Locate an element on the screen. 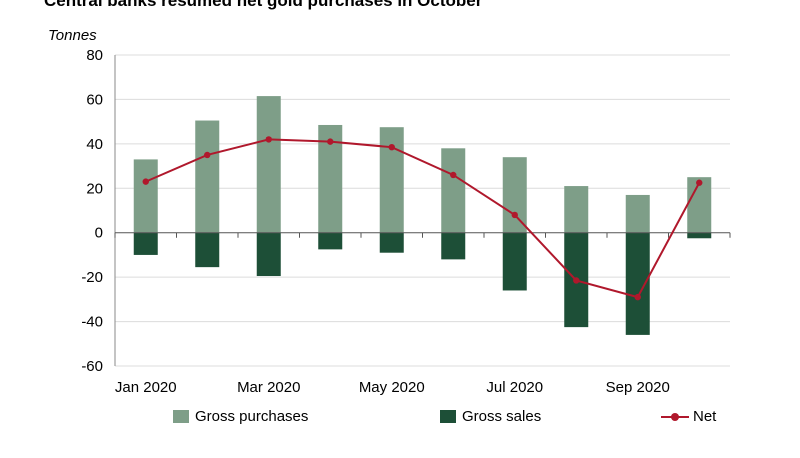 The image size is (800, 458). gross-purchases-swatch is located at coordinates (181, 416).